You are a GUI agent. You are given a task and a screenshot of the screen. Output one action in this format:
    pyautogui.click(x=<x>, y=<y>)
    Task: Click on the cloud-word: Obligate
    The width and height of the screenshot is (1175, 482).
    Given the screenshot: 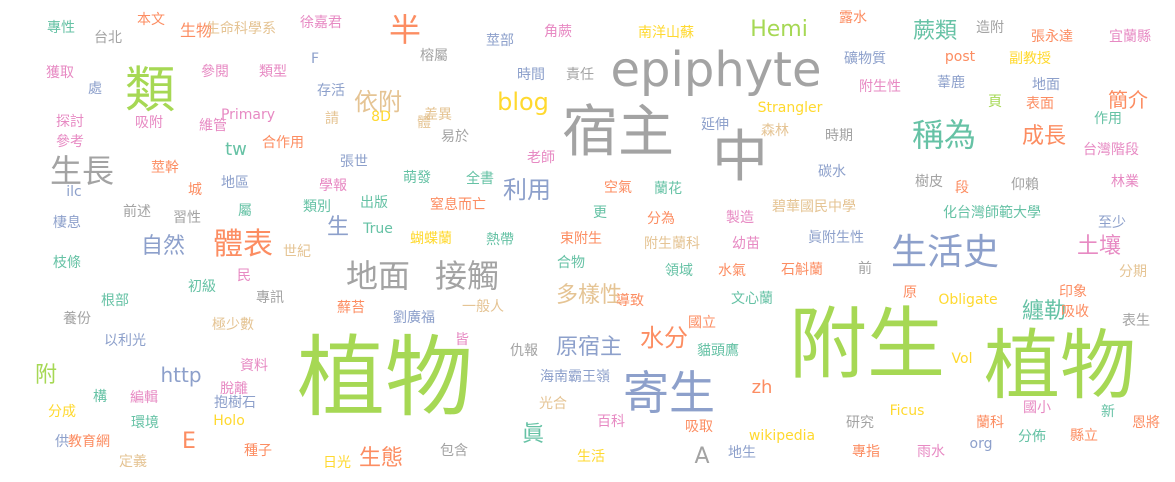 What is the action you would take?
    pyautogui.click(x=968, y=300)
    